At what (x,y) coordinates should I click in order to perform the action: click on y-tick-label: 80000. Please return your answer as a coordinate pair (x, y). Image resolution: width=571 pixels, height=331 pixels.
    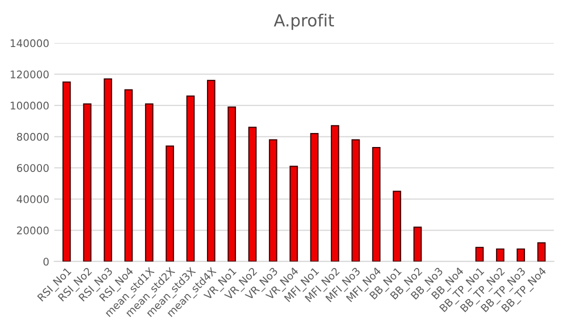
    Looking at the image, I should click on (32, 136).